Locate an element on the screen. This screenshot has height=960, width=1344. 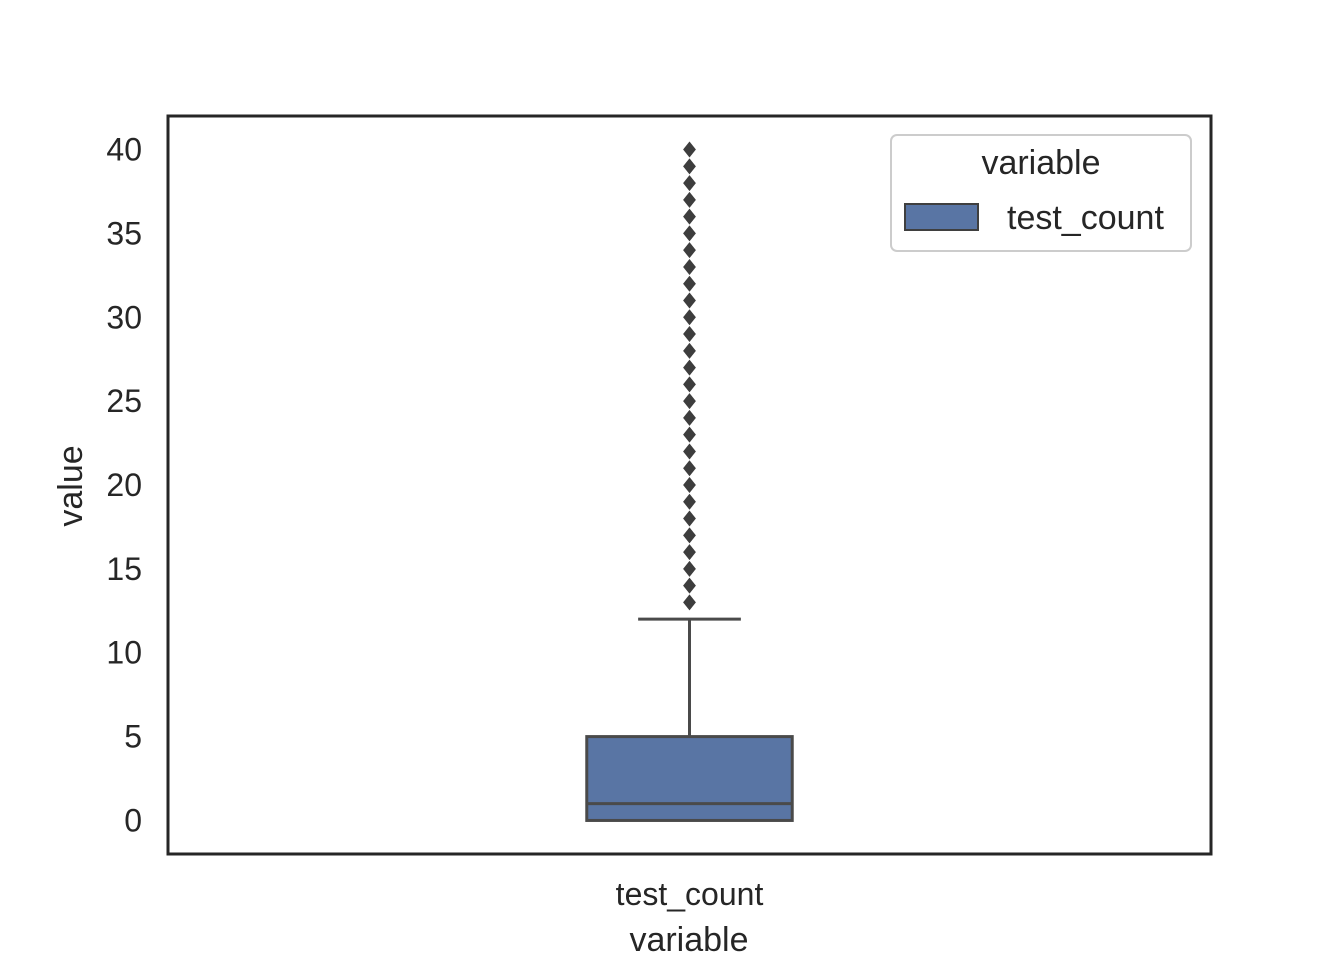
legend-swatch-test-count is located at coordinates (941, 217).